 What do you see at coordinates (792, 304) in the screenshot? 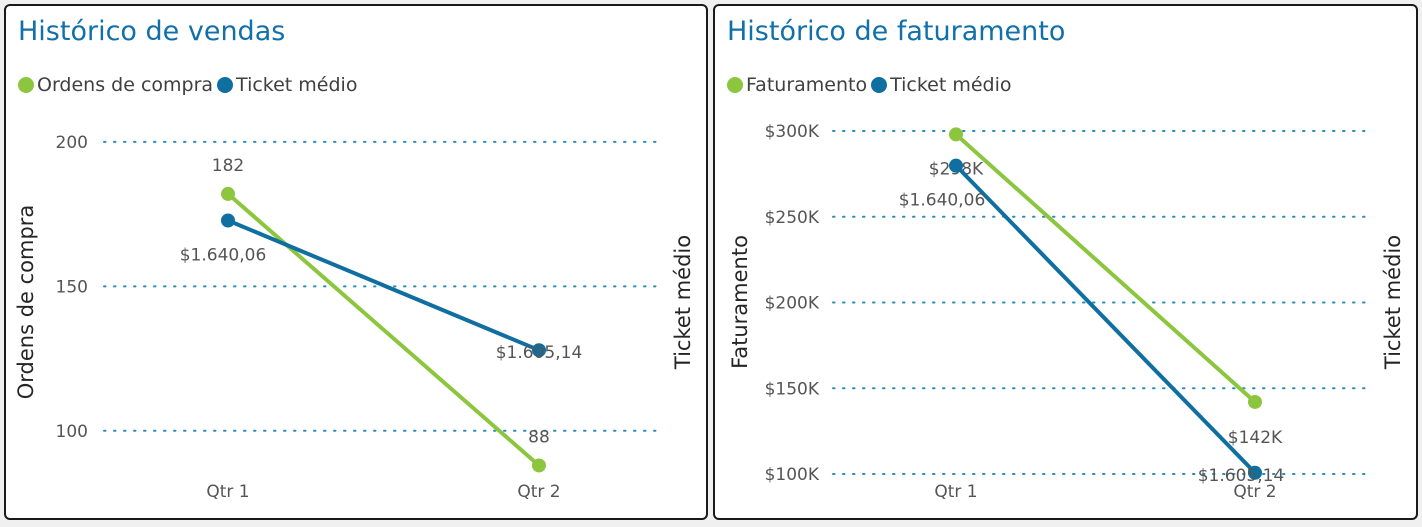
I see `y-tick-label: $200K` at bounding box center [792, 304].